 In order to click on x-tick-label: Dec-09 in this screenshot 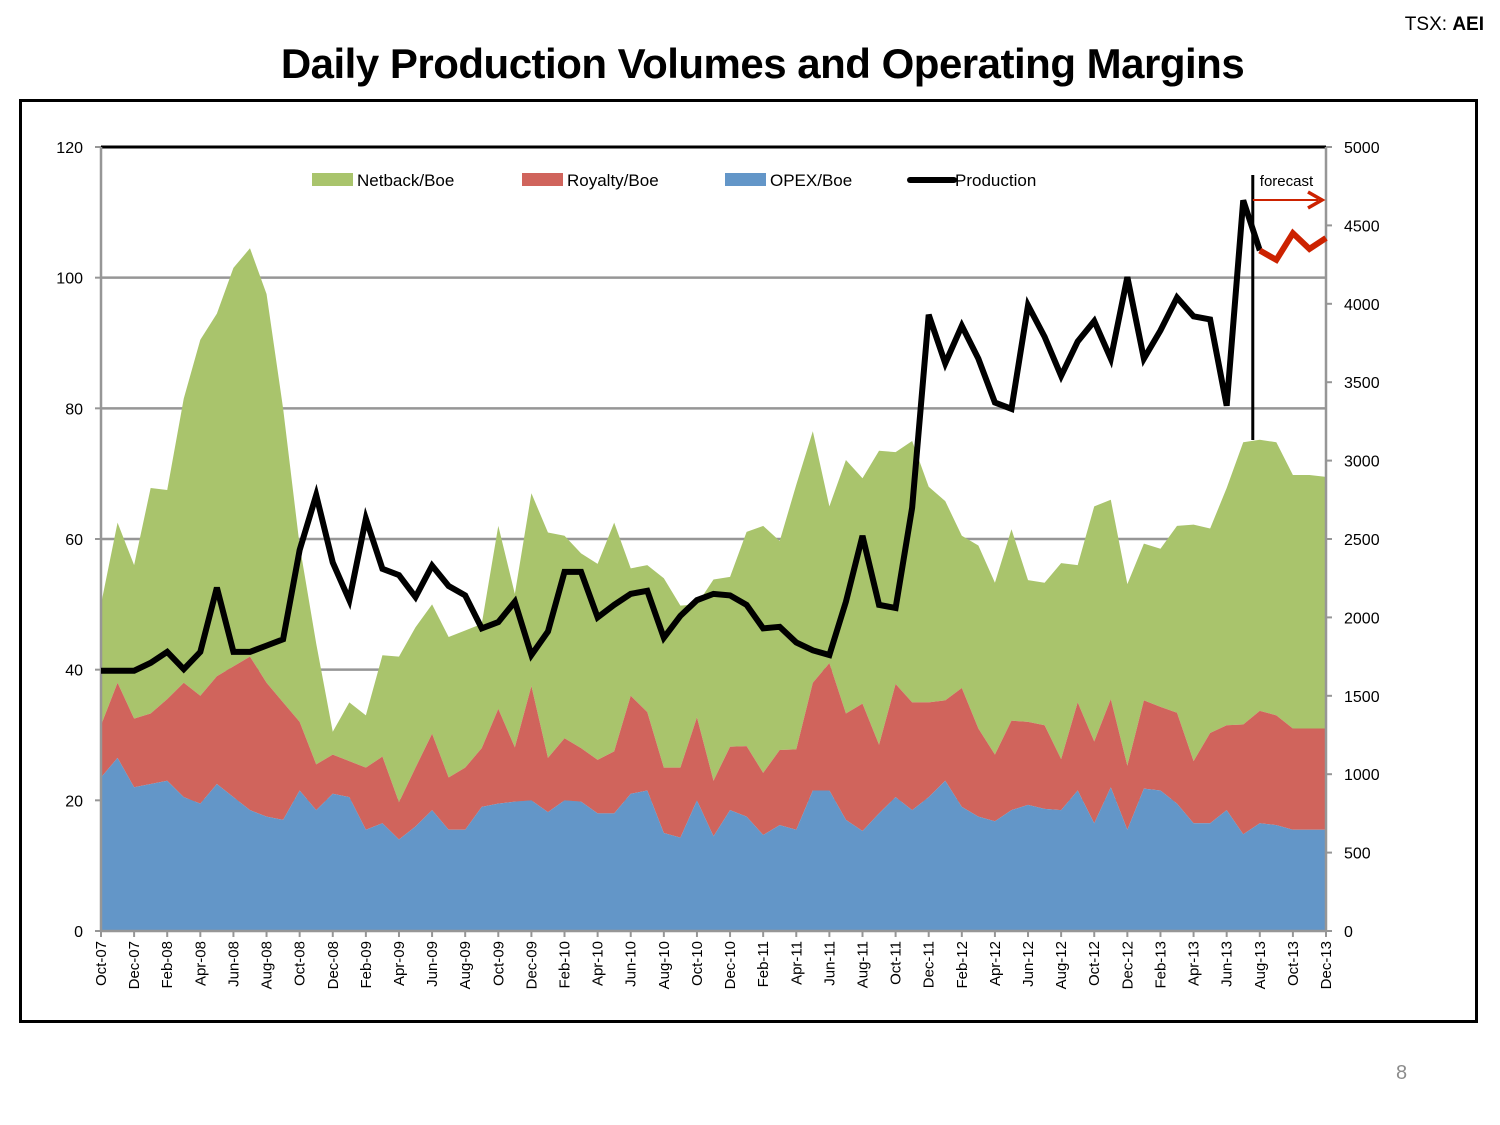, I will do `click(531, 965)`.